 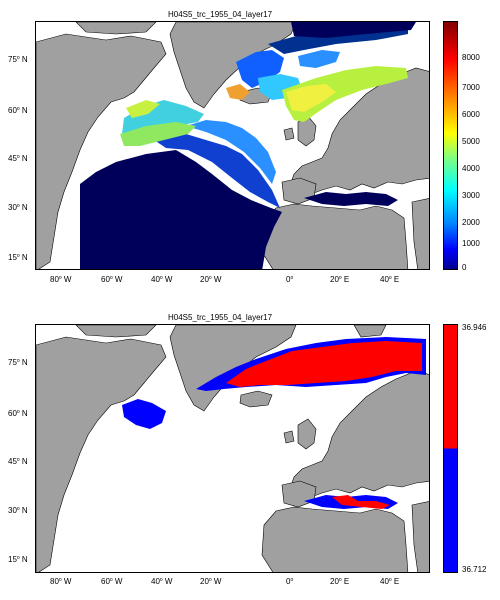 What do you see at coordinates (181, 209) in the screenshot?
I see `tracer-deep-field` at bounding box center [181, 209].